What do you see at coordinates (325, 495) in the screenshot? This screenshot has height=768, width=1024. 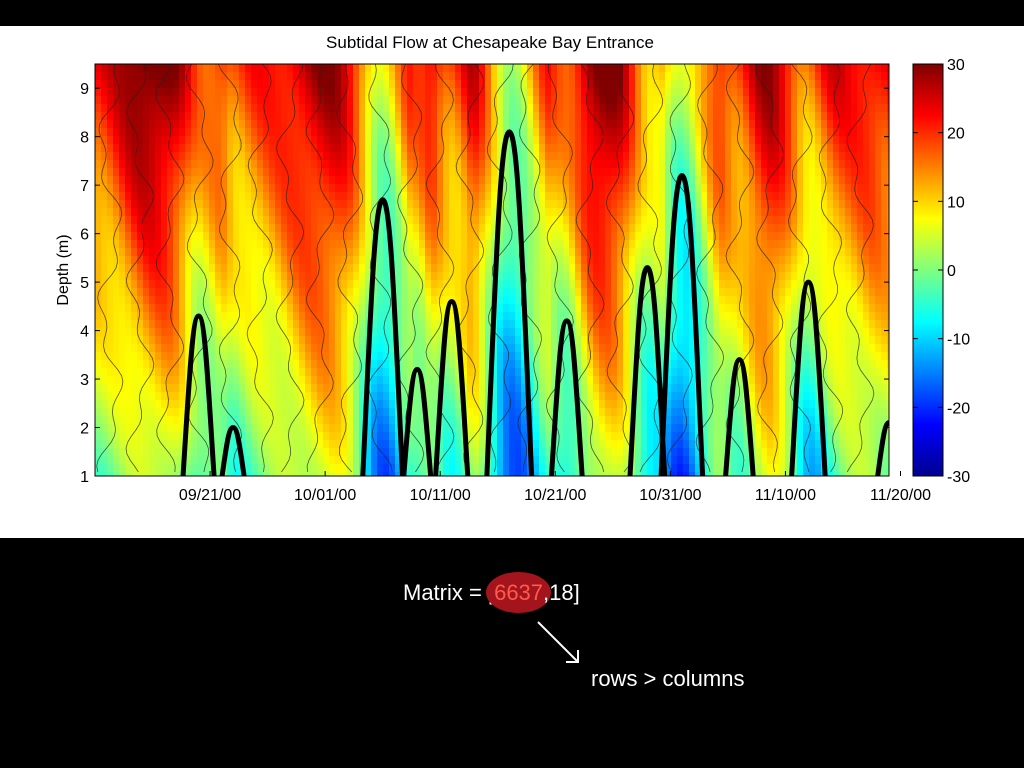 I see `x-tick-label: 10/01/00` at bounding box center [325, 495].